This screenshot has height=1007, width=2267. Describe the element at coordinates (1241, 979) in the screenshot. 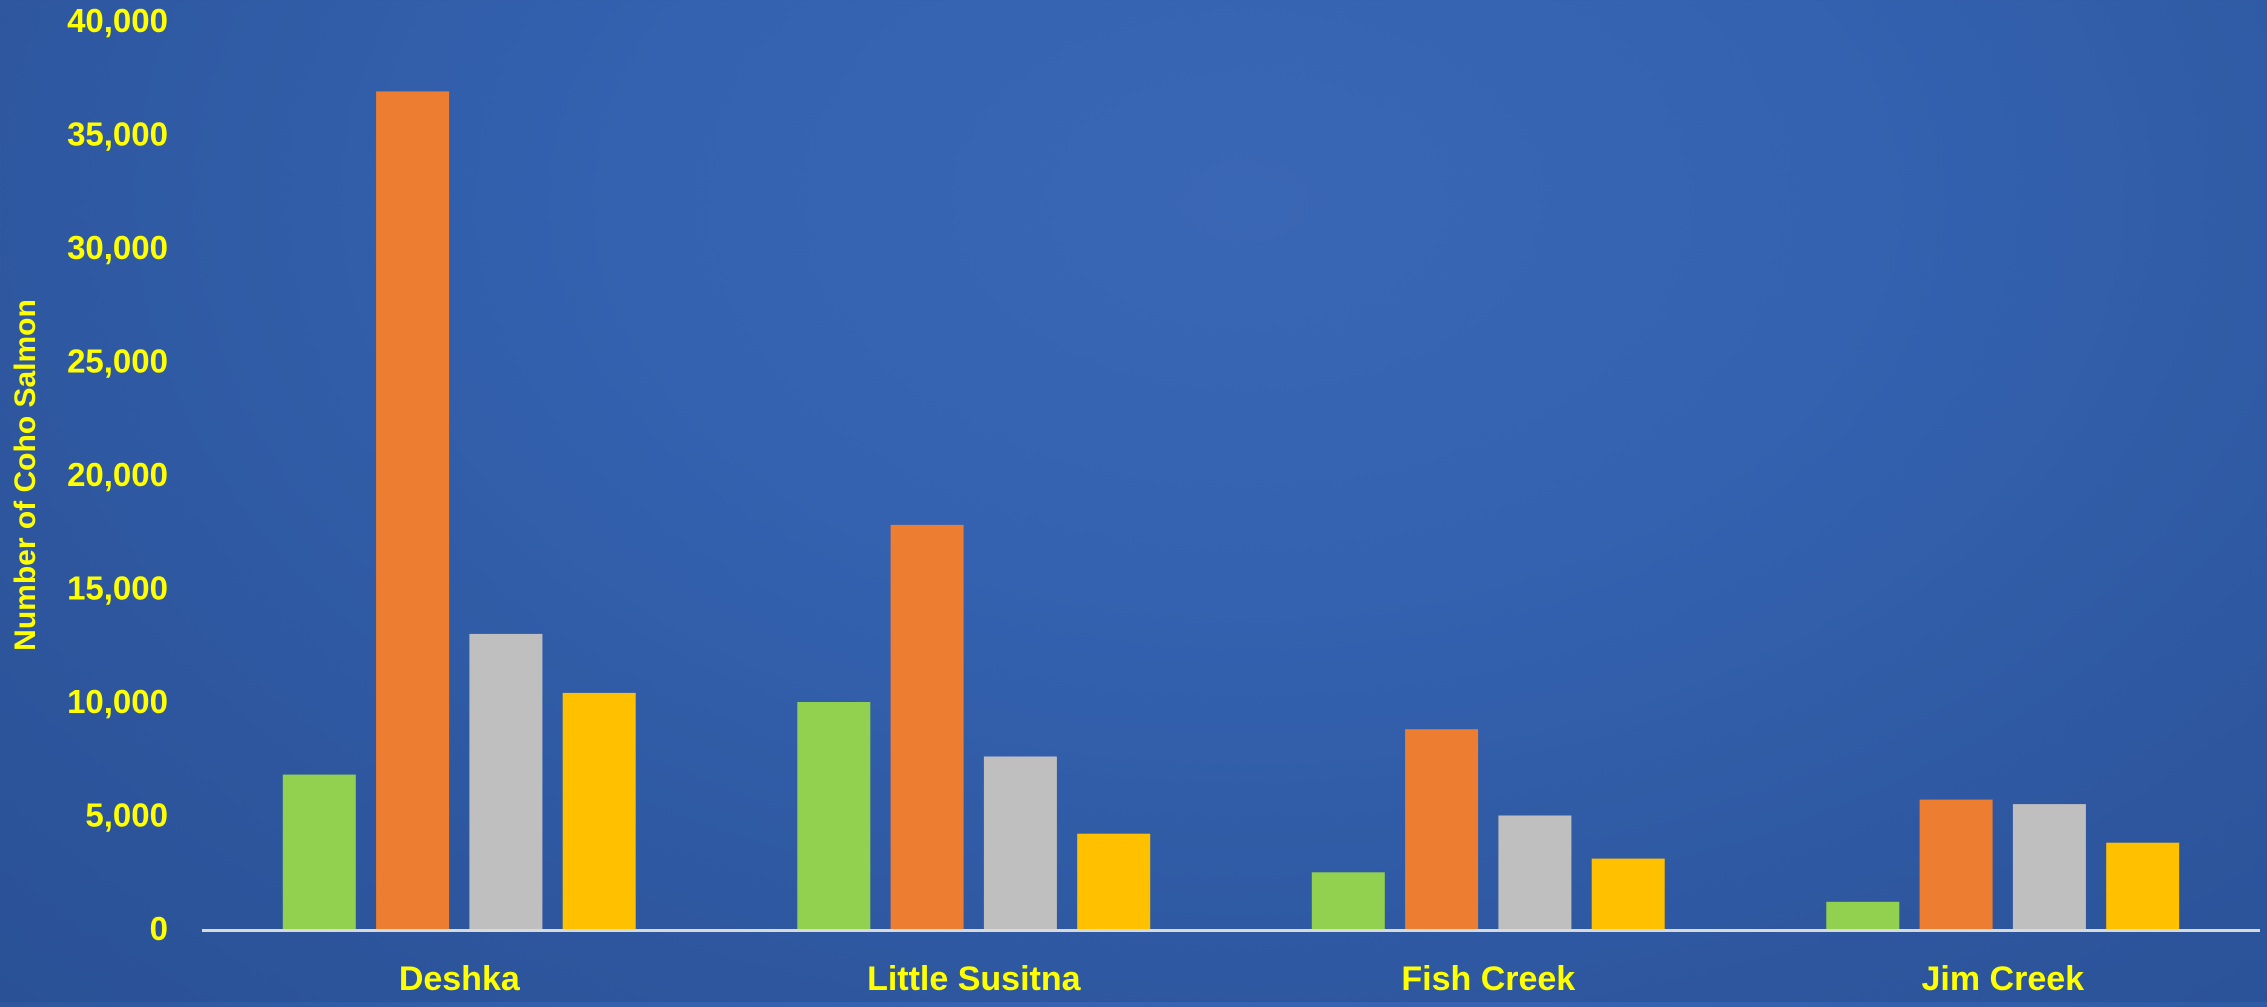

I see `x-axis-labels: Deshka Little Susitna Fish Creek Jim Creek` at that location.